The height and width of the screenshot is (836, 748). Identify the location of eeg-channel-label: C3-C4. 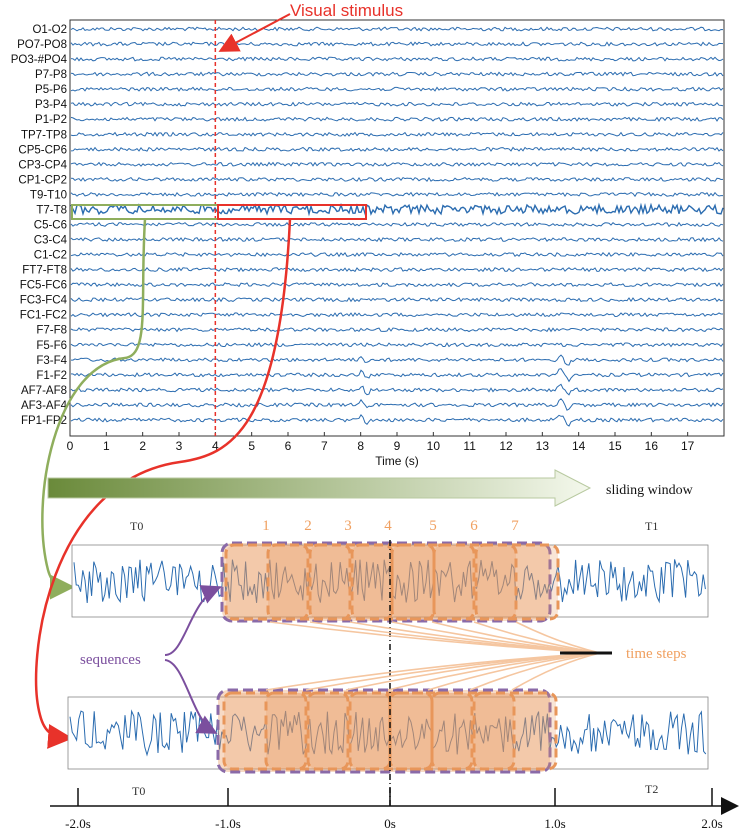
(51, 241).